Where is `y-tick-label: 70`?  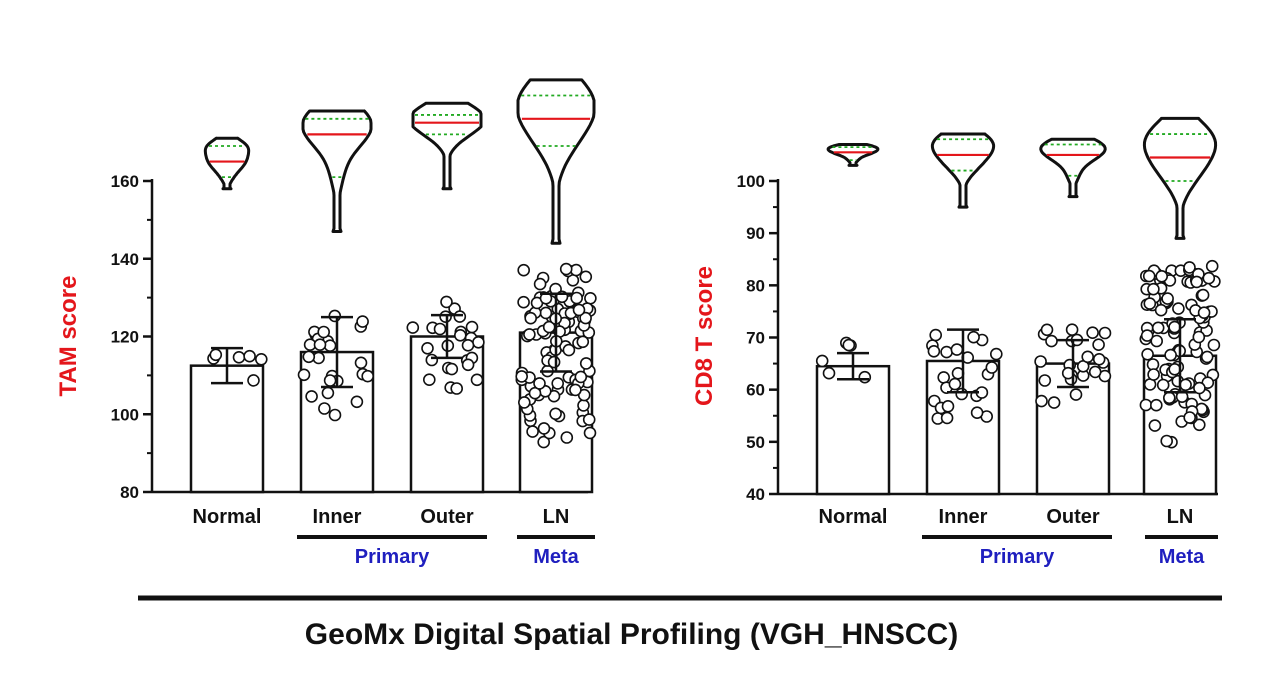
y-tick-label: 70 is located at coordinates (755, 338).